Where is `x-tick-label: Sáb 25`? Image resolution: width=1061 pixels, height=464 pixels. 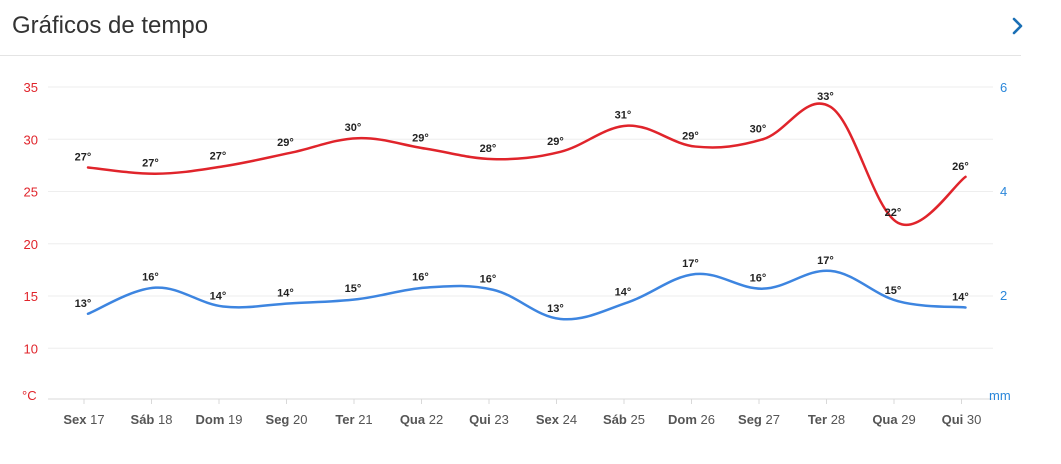
x-tick-label: Sáb 25 is located at coordinates (624, 419).